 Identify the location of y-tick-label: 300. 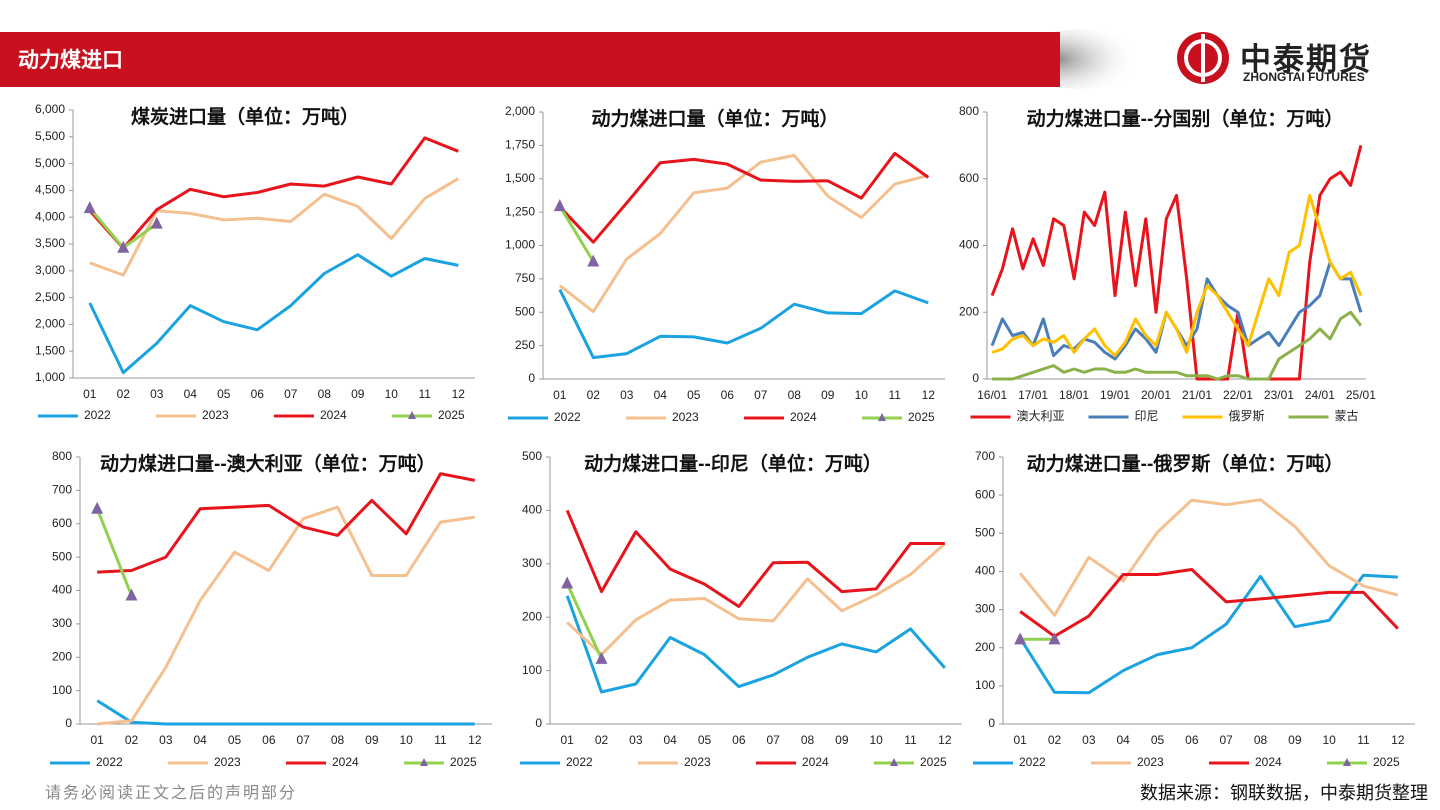
(532, 563).